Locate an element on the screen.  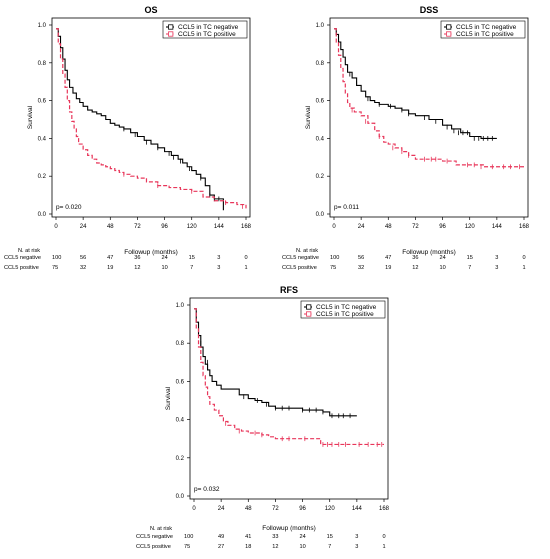
risk-count: 33 is located at coordinates (275, 537).